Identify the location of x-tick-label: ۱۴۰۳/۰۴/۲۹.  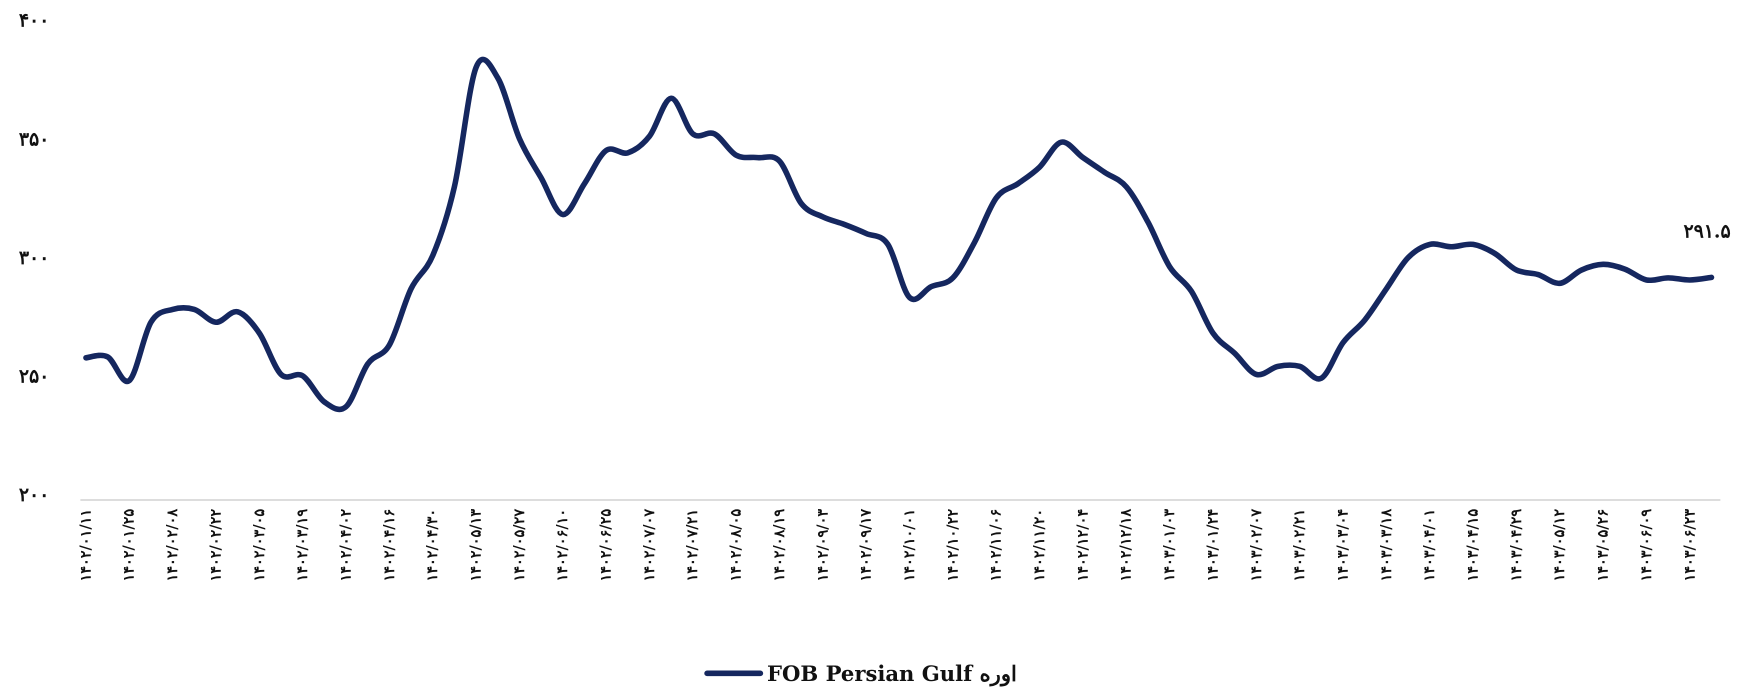
(1516, 545).